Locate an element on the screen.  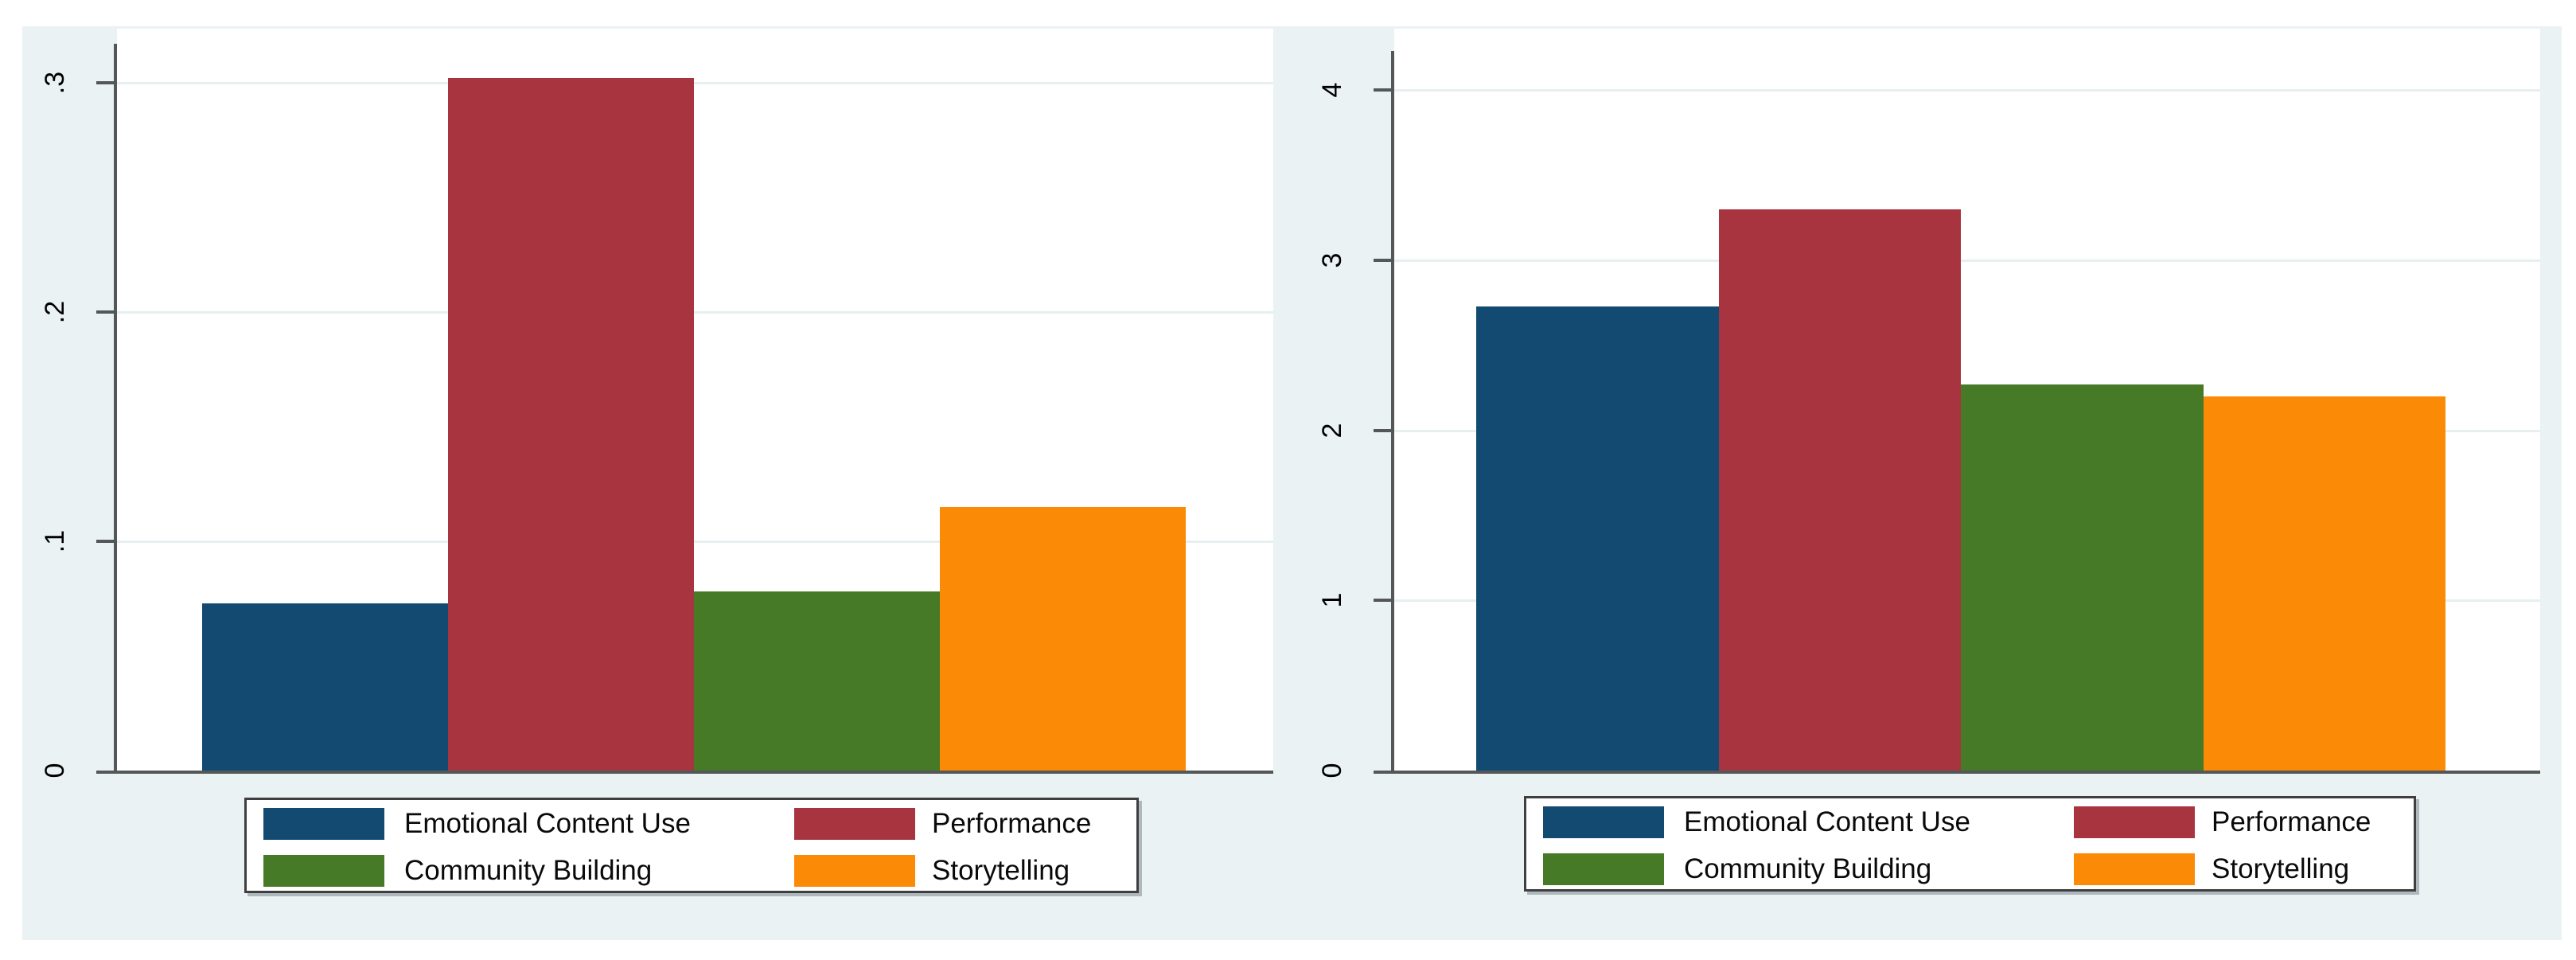
y-tick-label-4: 4 is located at coordinates (1332, 90).